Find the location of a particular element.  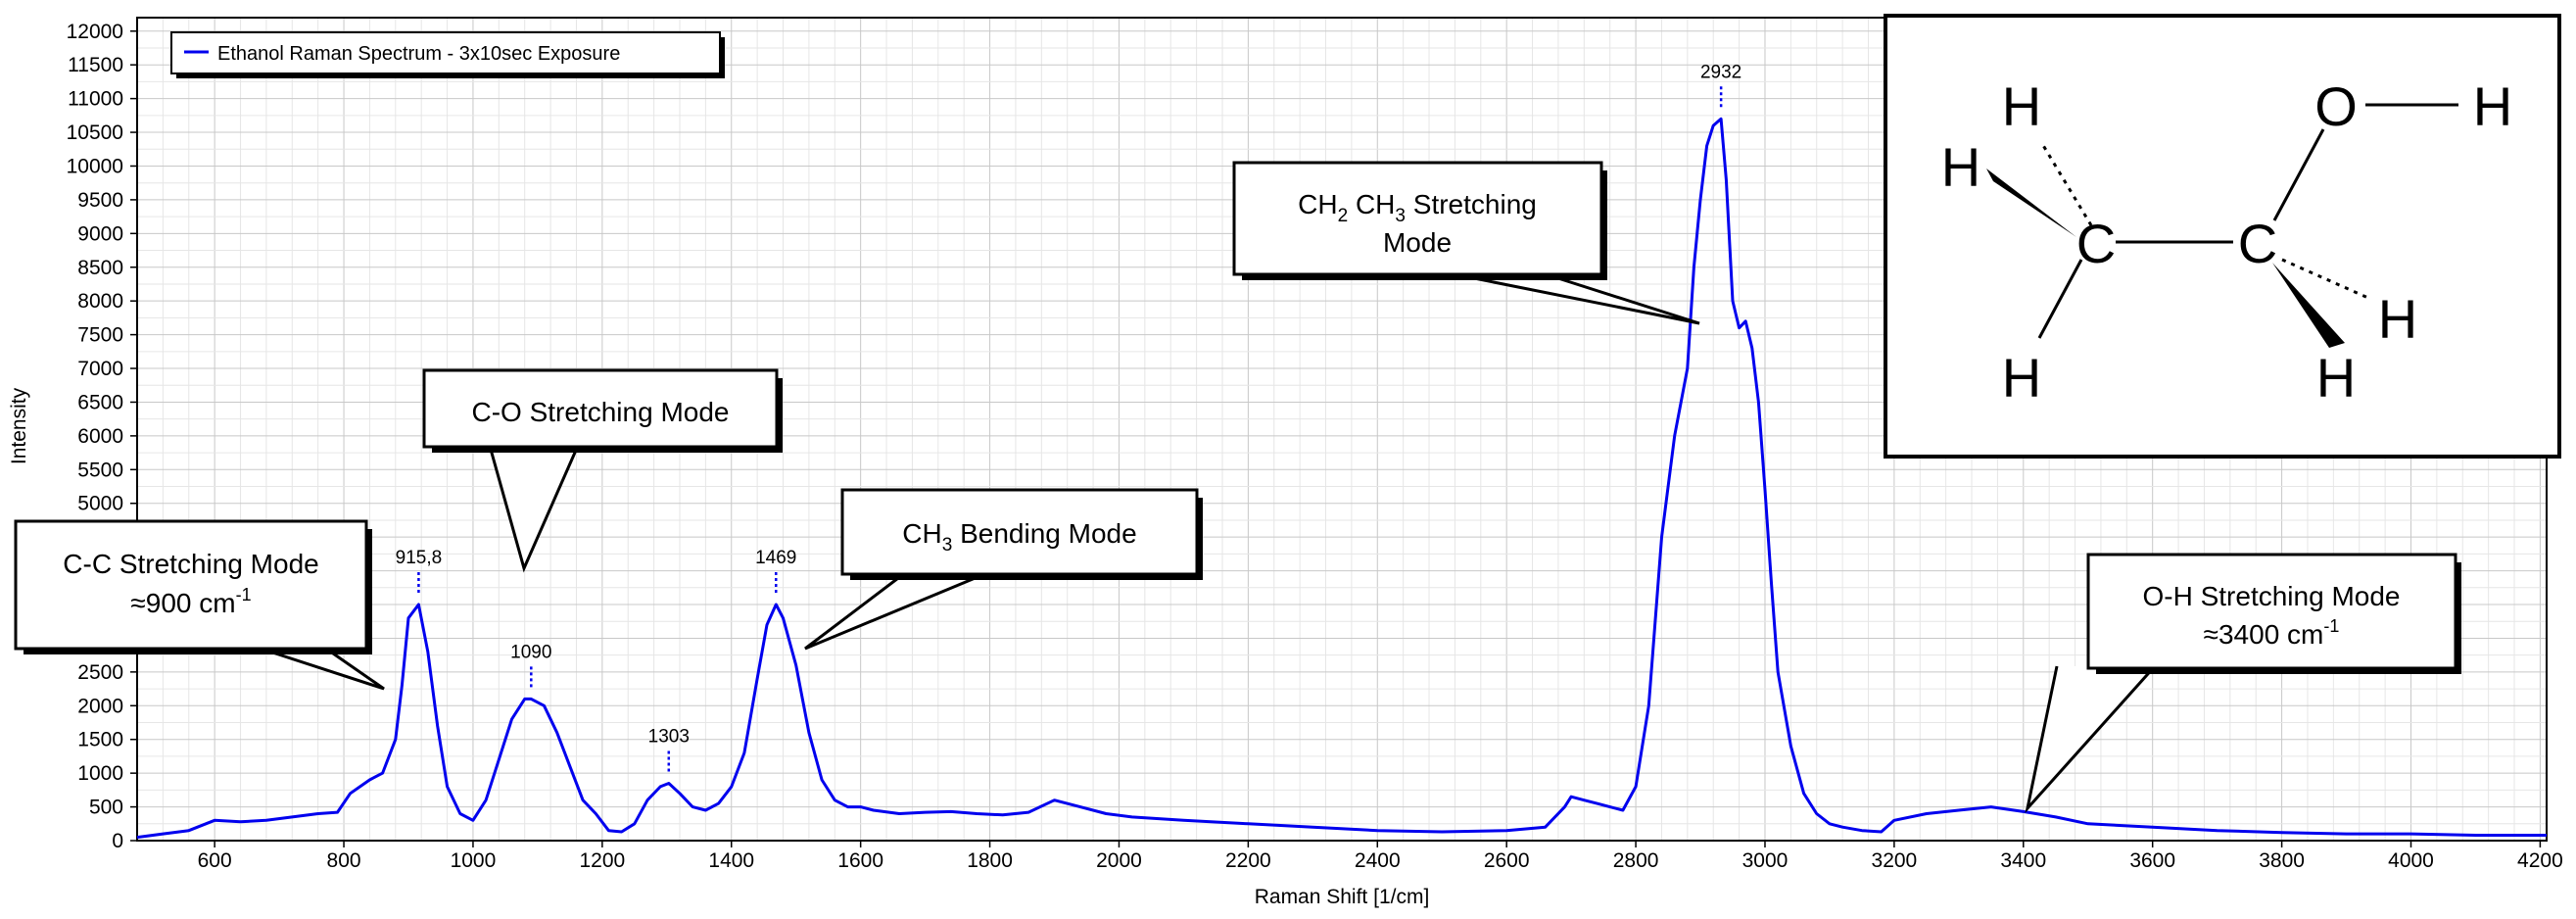

x-tick-label: 2200 is located at coordinates (1248, 860).